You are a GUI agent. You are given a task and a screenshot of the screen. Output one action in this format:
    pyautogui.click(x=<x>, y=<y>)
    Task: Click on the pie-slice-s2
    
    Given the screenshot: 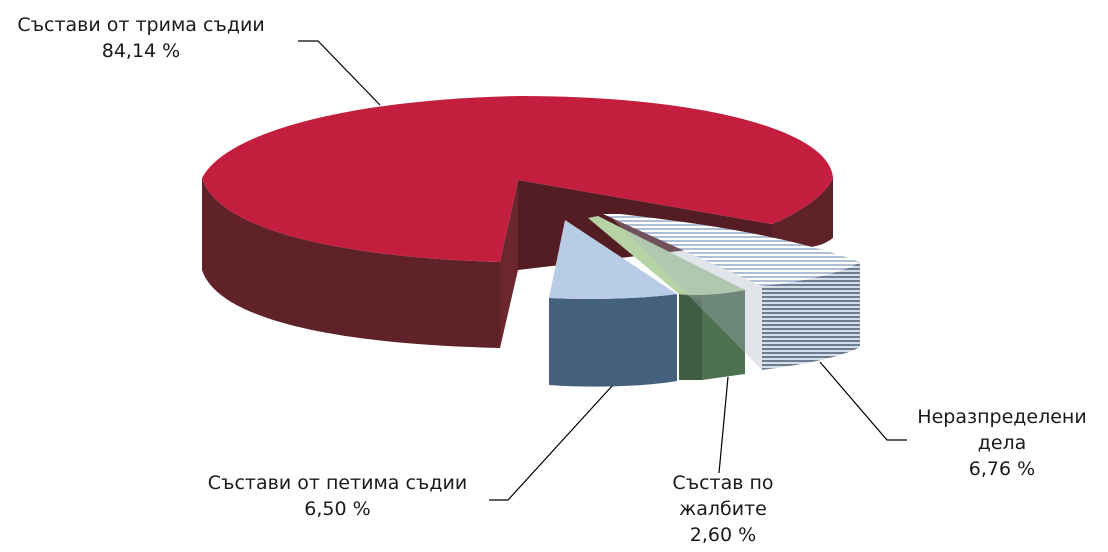 What is the action you would take?
    pyautogui.click(x=666, y=298)
    